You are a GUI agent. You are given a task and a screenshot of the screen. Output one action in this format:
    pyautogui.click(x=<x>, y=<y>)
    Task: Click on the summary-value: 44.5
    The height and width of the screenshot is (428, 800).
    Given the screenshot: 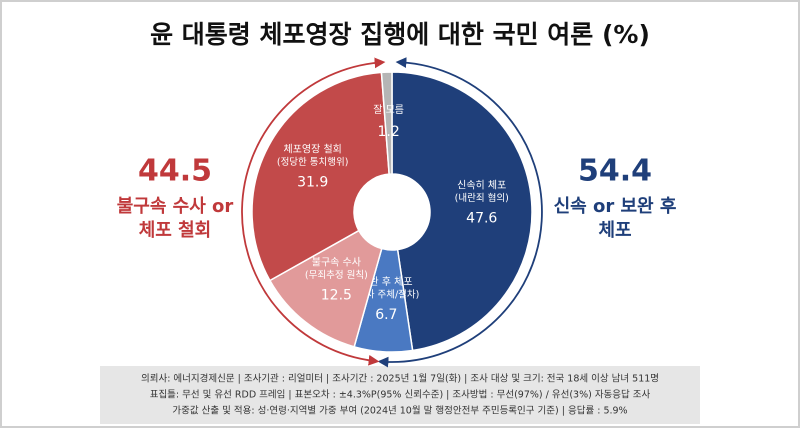 What is the action you would take?
    pyautogui.click(x=175, y=171)
    